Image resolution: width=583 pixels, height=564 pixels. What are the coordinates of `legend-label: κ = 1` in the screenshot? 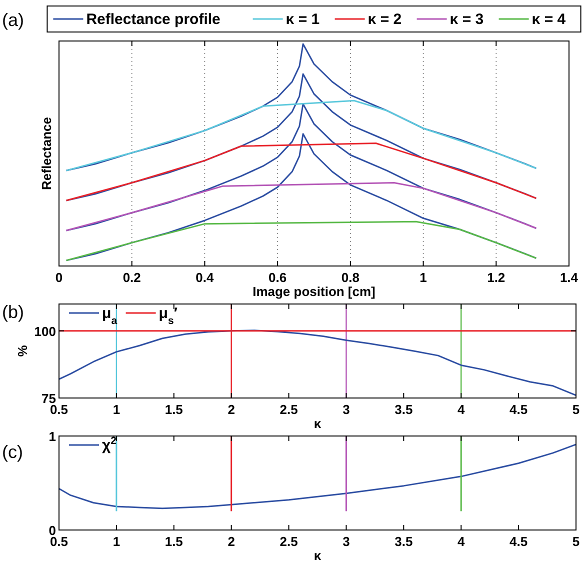 It's located at (303, 19).